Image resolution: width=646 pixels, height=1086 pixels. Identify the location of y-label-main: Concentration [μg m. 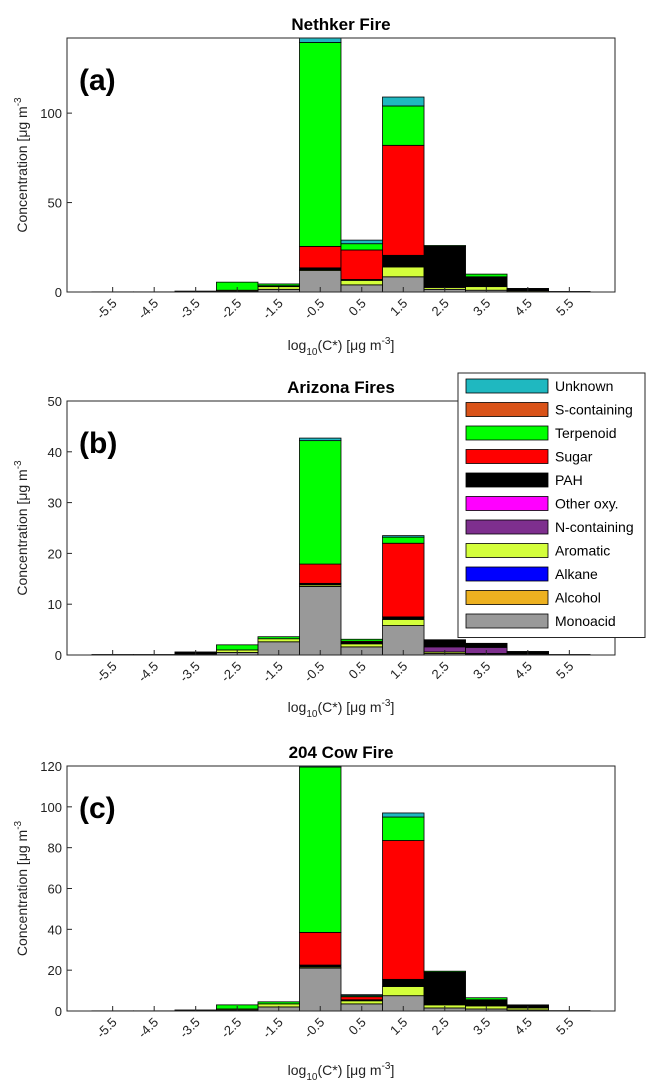
(22, 532).